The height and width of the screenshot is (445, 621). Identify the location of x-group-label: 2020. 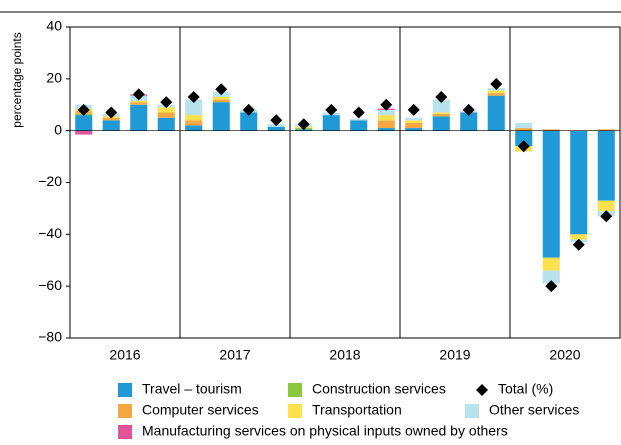
(564, 355).